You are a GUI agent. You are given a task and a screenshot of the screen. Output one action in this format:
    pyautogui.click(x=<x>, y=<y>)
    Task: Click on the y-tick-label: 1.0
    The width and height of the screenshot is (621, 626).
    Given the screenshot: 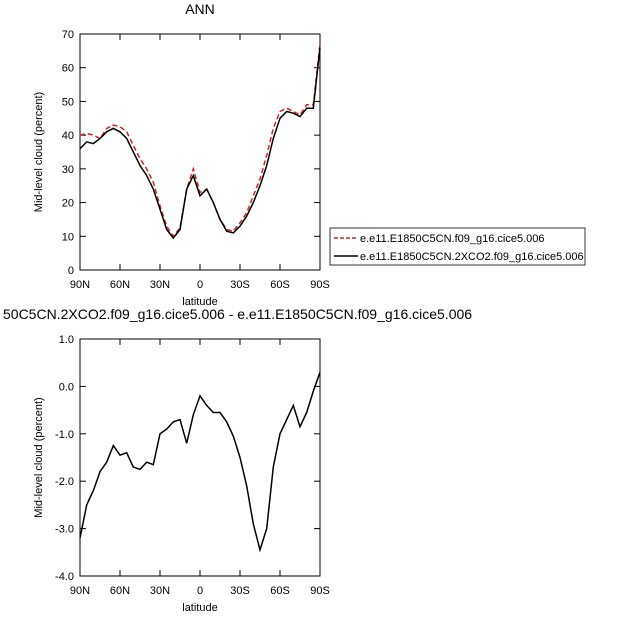 What is the action you would take?
    pyautogui.click(x=66, y=340)
    